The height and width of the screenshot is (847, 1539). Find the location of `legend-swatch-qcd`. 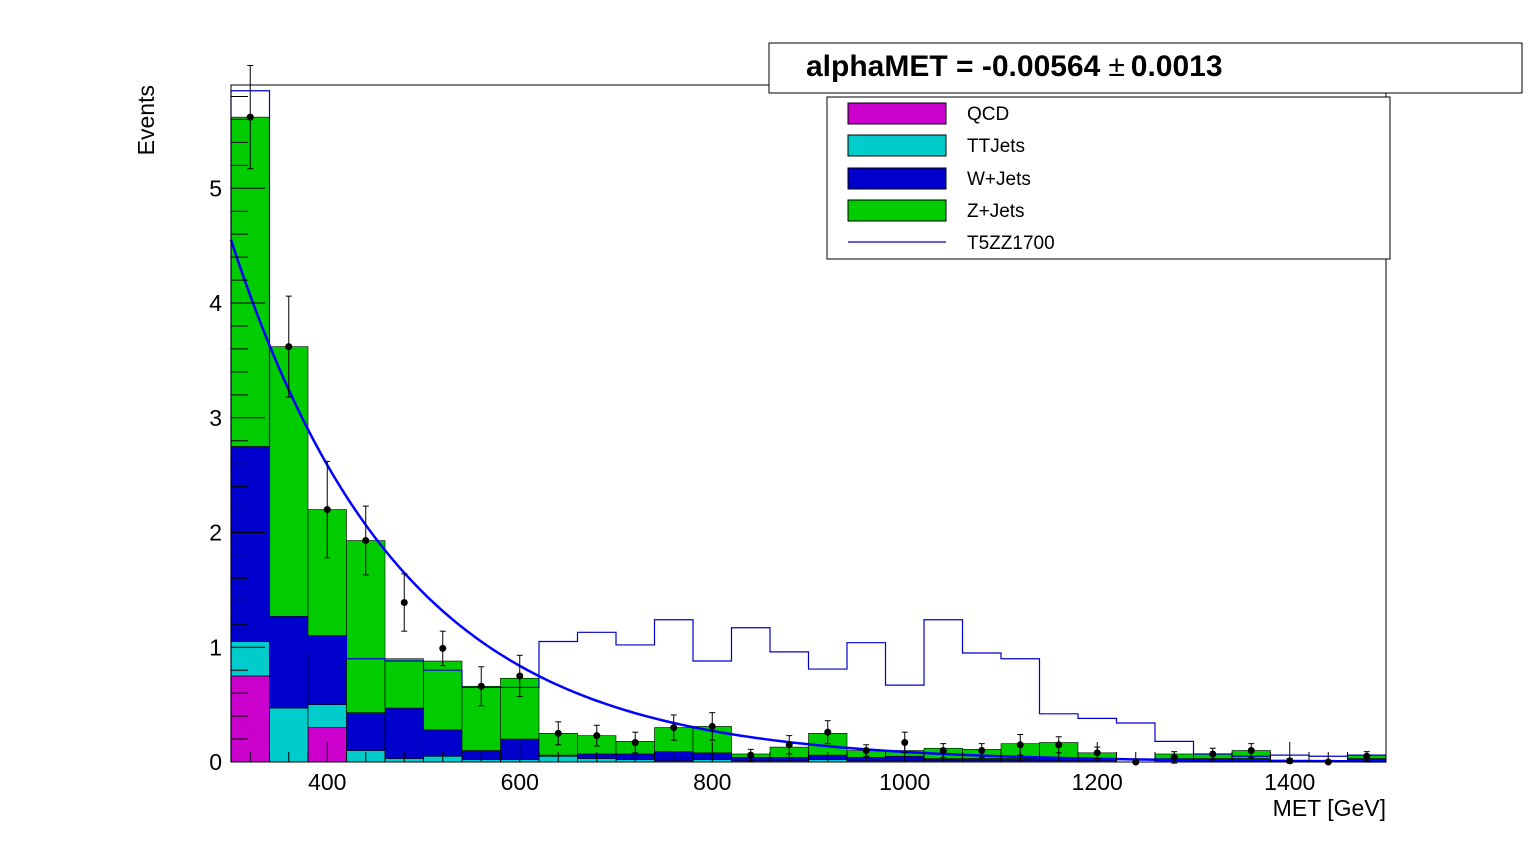

legend-swatch-qcd is located at coordinates (897, 113).